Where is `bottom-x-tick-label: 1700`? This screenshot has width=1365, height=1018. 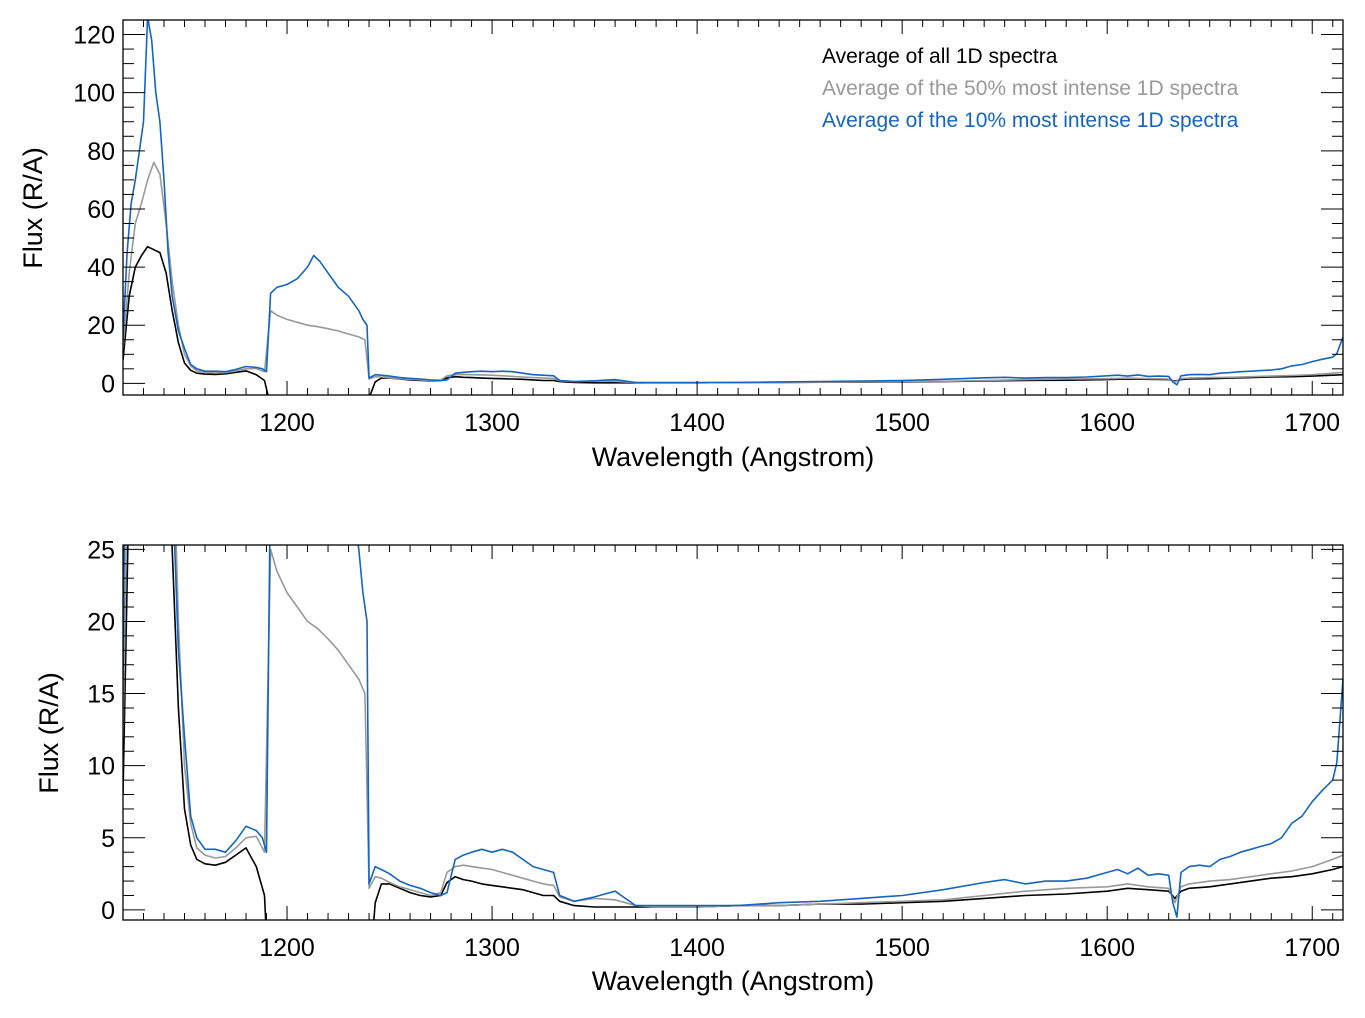 bottom-x-tick-label: 1700 is located at coordinates (1312, 948).